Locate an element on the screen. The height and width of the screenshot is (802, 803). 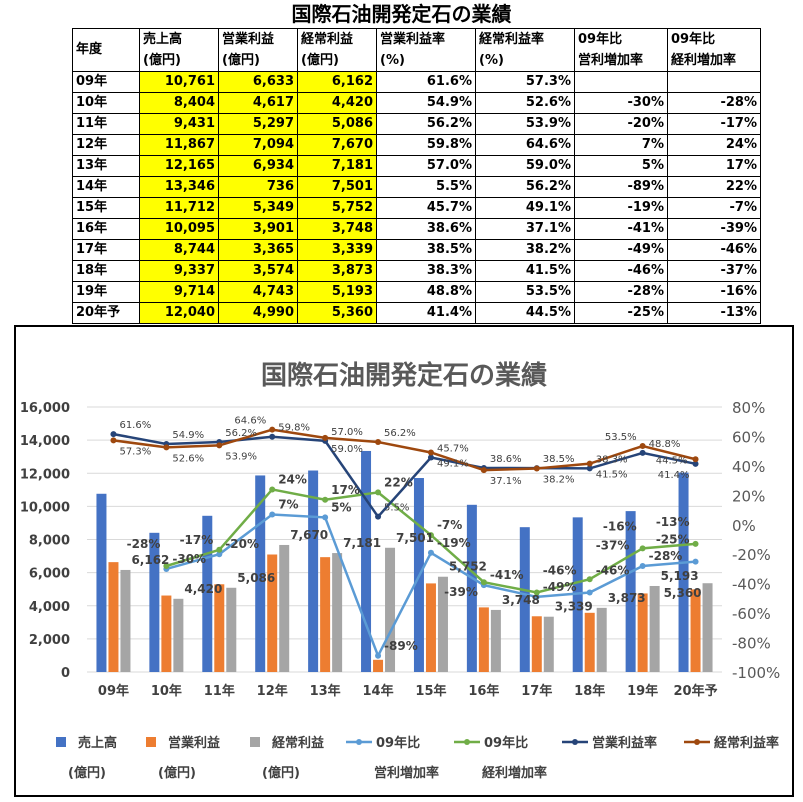
table-cell: -37% is located at coordinates (714, 271).